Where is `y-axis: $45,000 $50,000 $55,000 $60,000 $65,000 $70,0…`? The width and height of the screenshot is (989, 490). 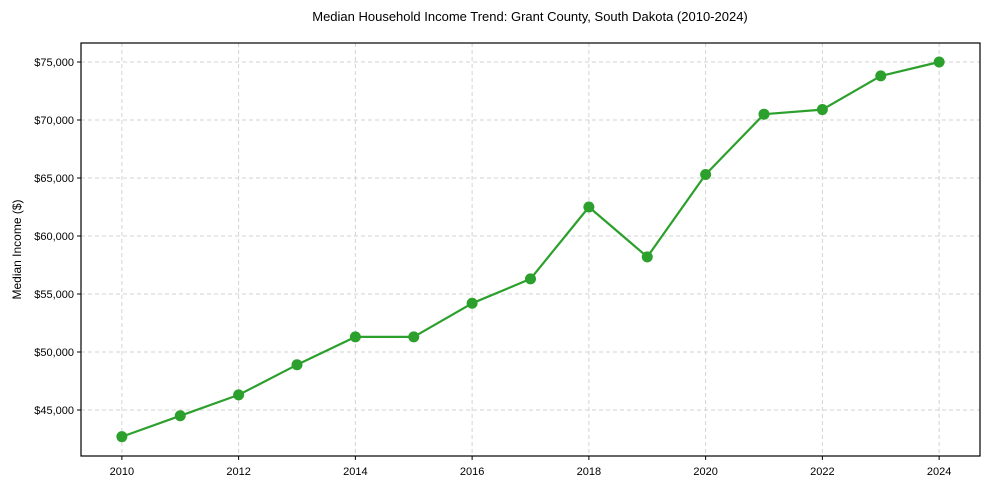
y-axis: $45,000 $50,000 $55,000 $60,000 $65,000 $70,0… is located at coordinates (57, 237).